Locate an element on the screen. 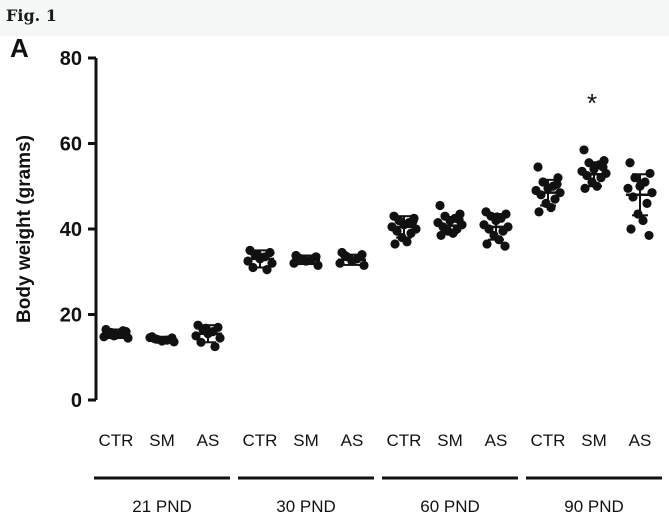 This screenshot has height=527, width=669. figure-header: Fig. 1 is located at coordinates (334, 18).